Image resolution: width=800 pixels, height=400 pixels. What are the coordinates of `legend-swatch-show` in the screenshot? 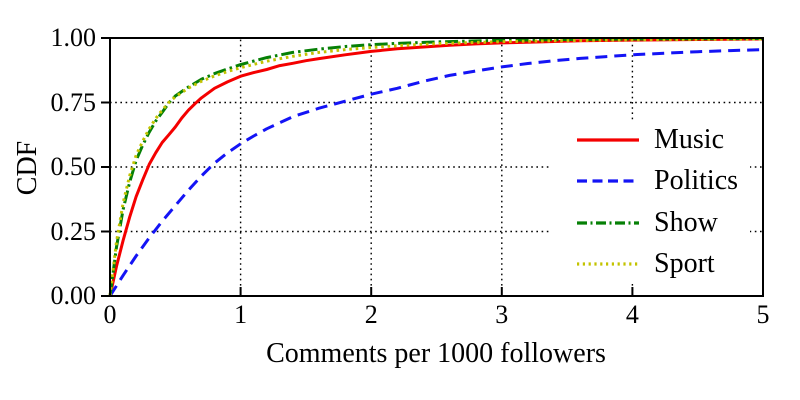 It's located at (608, 223).